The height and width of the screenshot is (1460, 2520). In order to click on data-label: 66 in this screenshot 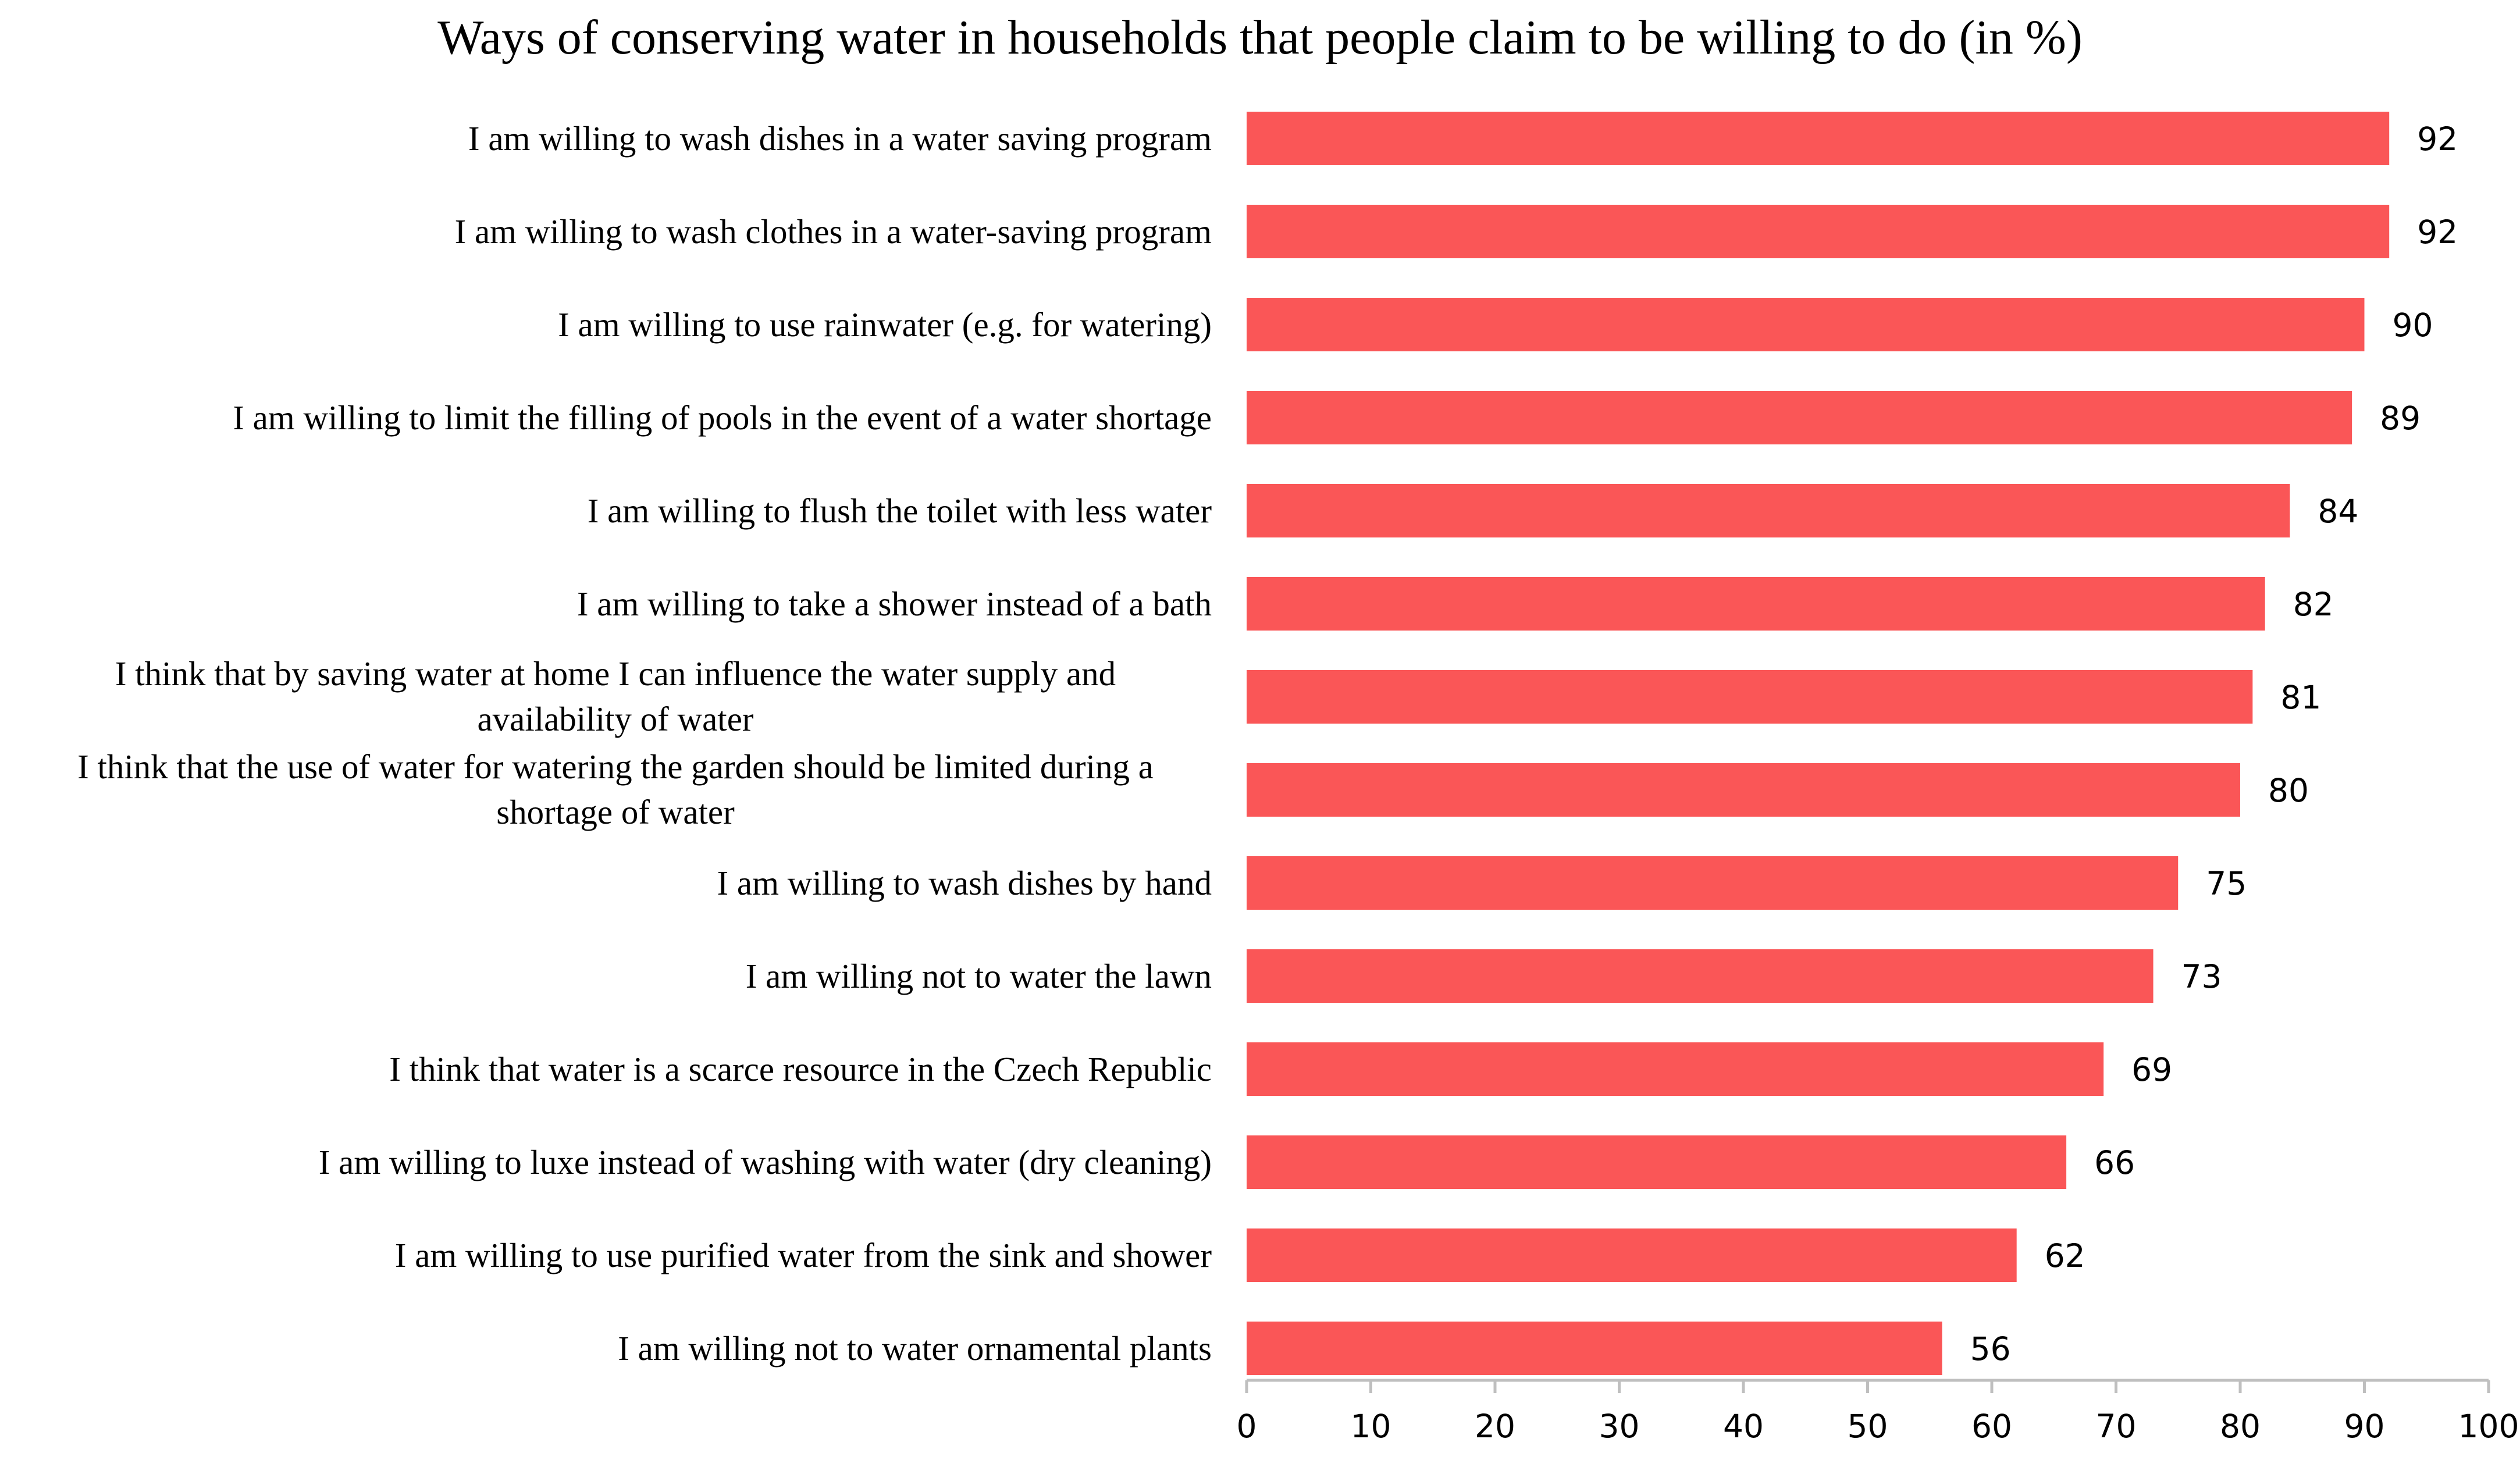, I will do `click(2114, 1162)`.